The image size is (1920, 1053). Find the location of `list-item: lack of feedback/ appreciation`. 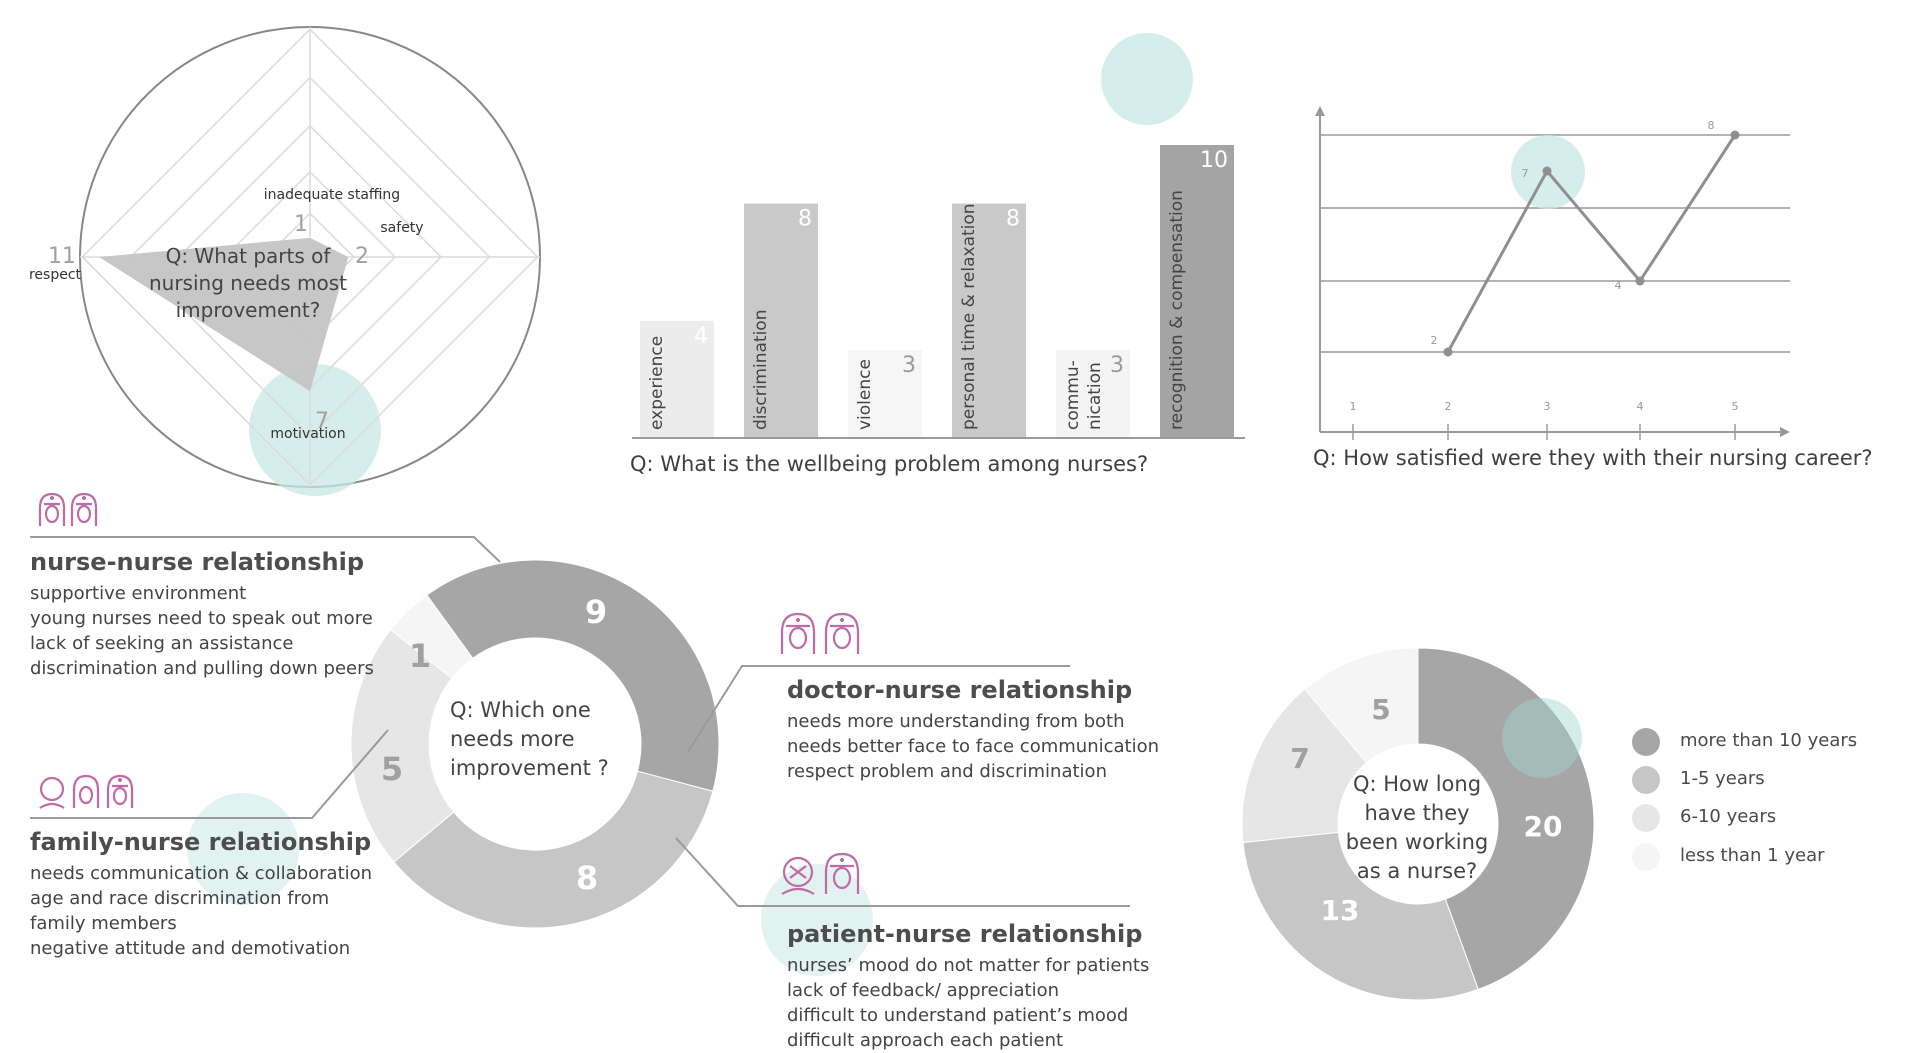

list-item: lack of feedback/ appreciation is located at coordinates (923, 990).